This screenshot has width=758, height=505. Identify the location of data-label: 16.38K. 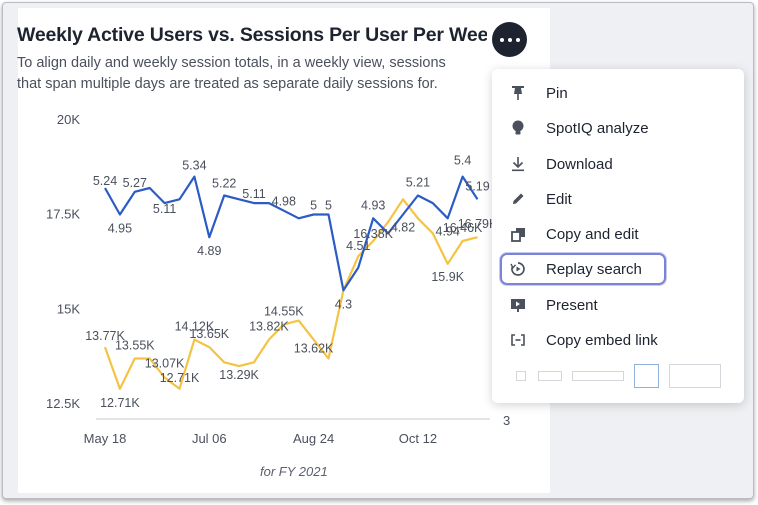
(373, 234).